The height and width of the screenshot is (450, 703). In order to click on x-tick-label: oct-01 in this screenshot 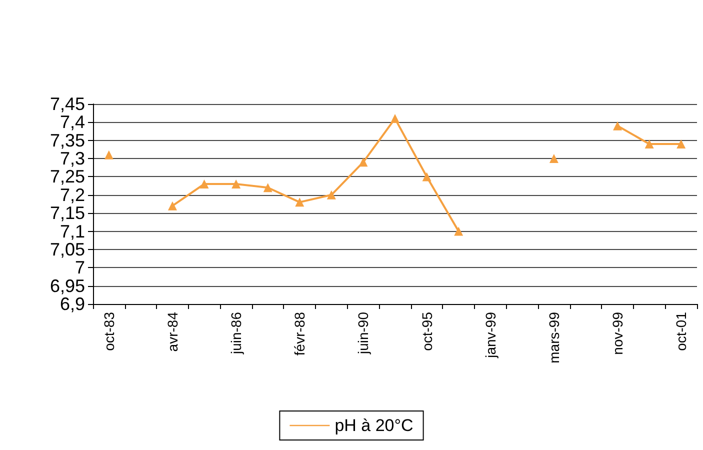, I will do `click(681, 331)`.